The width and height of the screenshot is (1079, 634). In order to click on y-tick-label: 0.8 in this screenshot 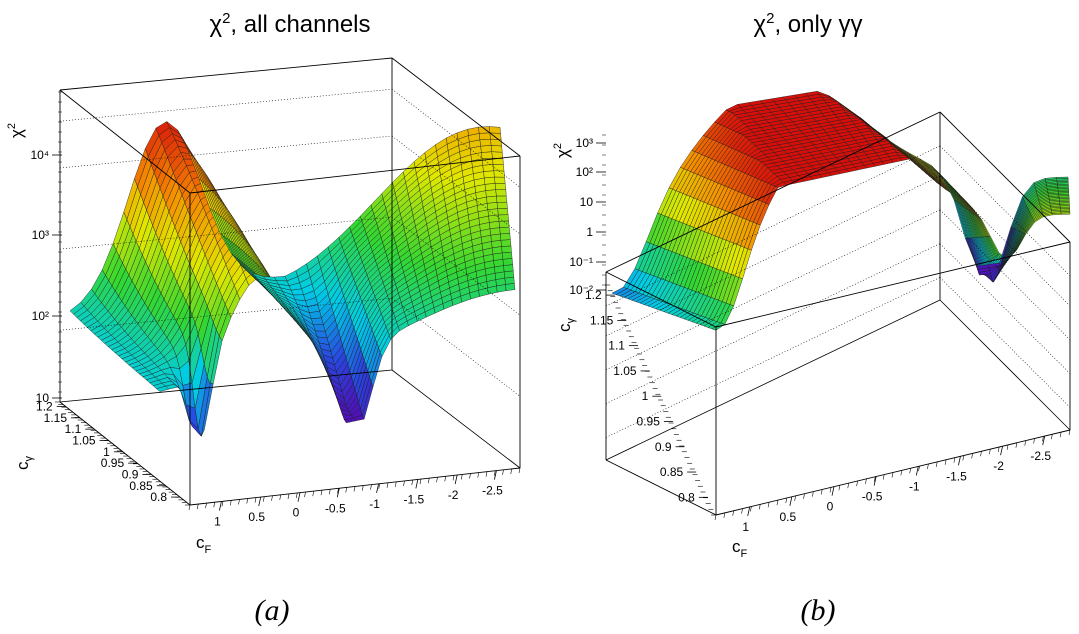, I will do `click(158, 497)`.